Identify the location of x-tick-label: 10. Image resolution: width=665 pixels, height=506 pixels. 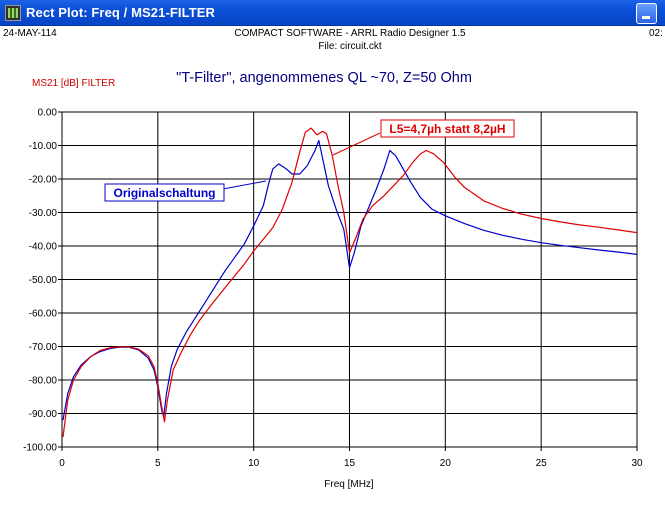
(254, 463).